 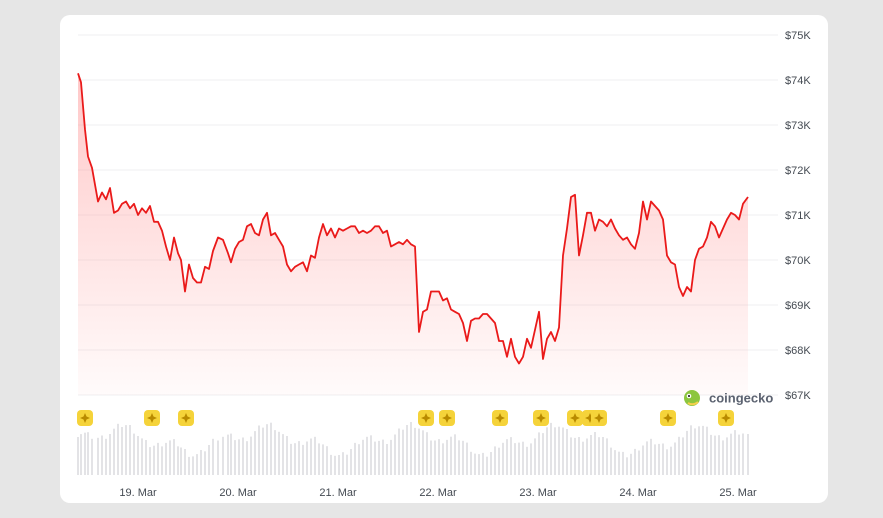 What do you see at coordinates (738, 493) in the screenshot?
I see `x-tick-label: 25. Mar` at bounding box center [738, 493].